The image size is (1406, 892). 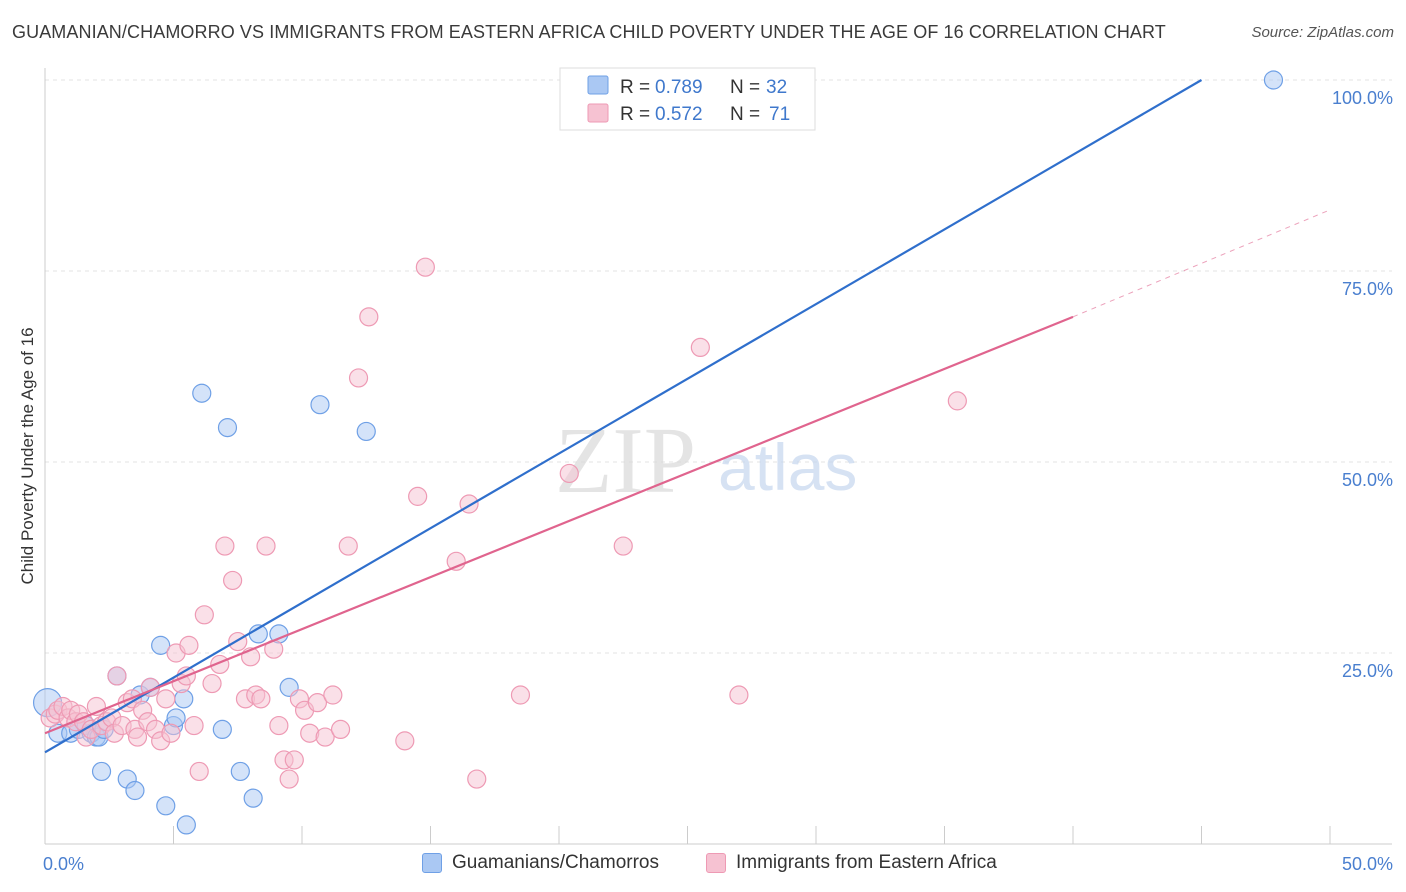 I want to click on legend-r-label-0: R =, so click(x=635, y=87).